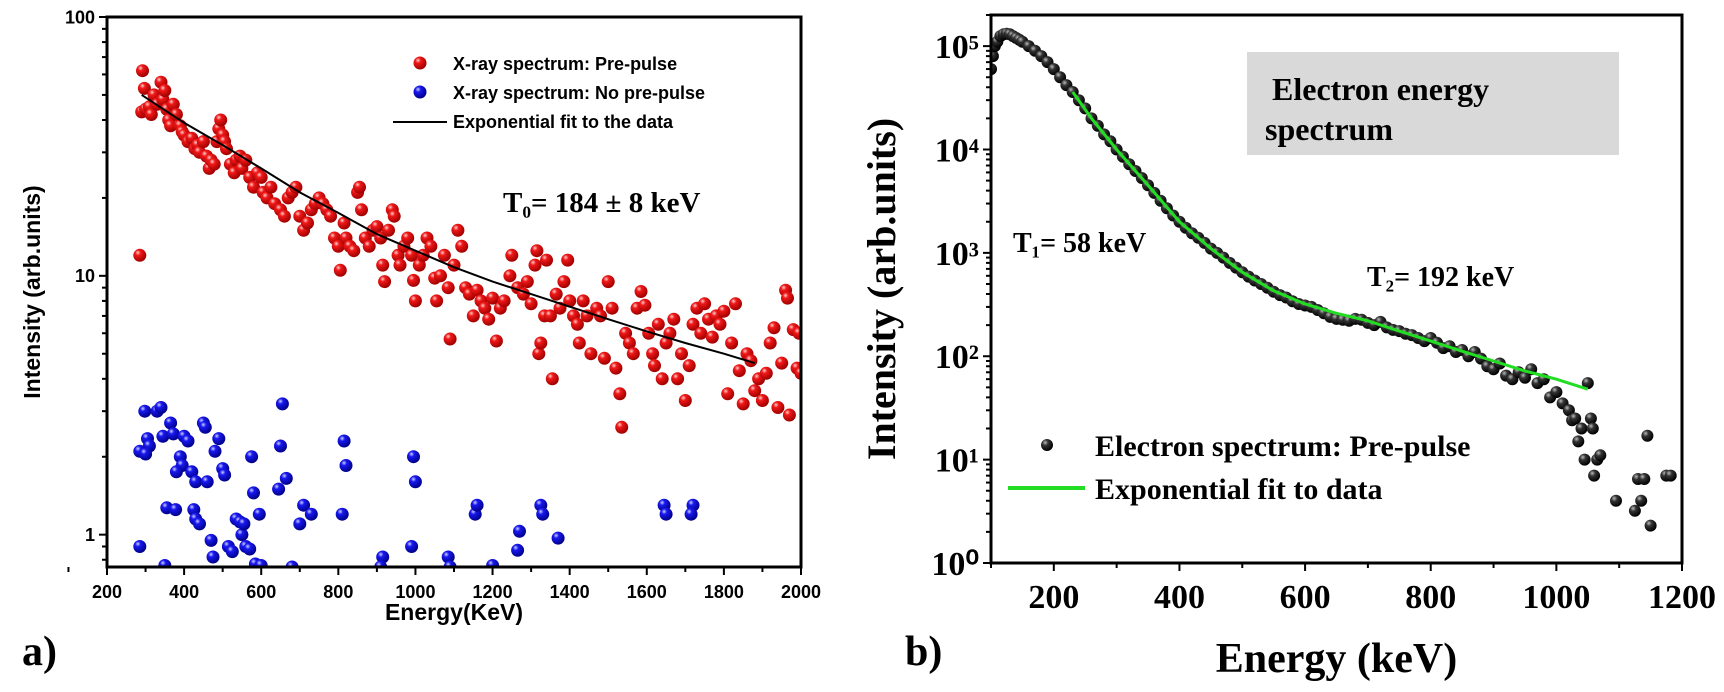 The width and height of the screenshot is (1724, 692). Describe the element at coordinates (957, 357) in the screenshot. I see `y-tick-label: 10²` at that location.